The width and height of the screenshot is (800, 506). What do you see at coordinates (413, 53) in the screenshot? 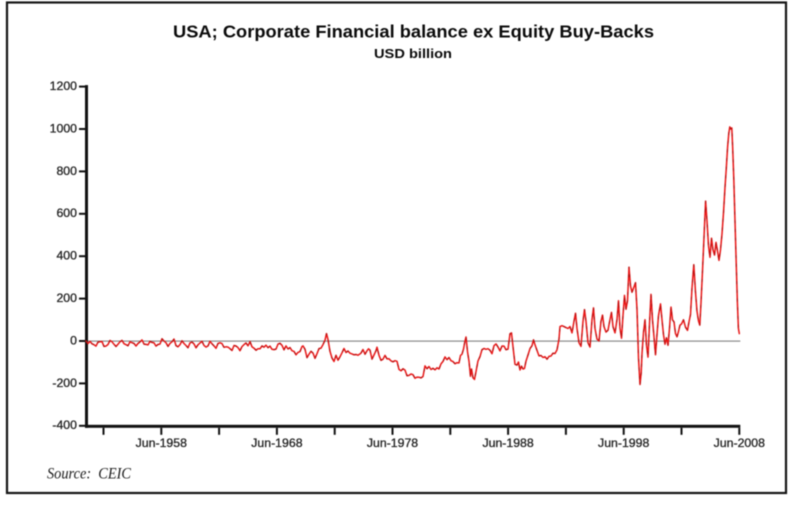
I see `svg-text: USD billion` at bounding box center [413, 53].